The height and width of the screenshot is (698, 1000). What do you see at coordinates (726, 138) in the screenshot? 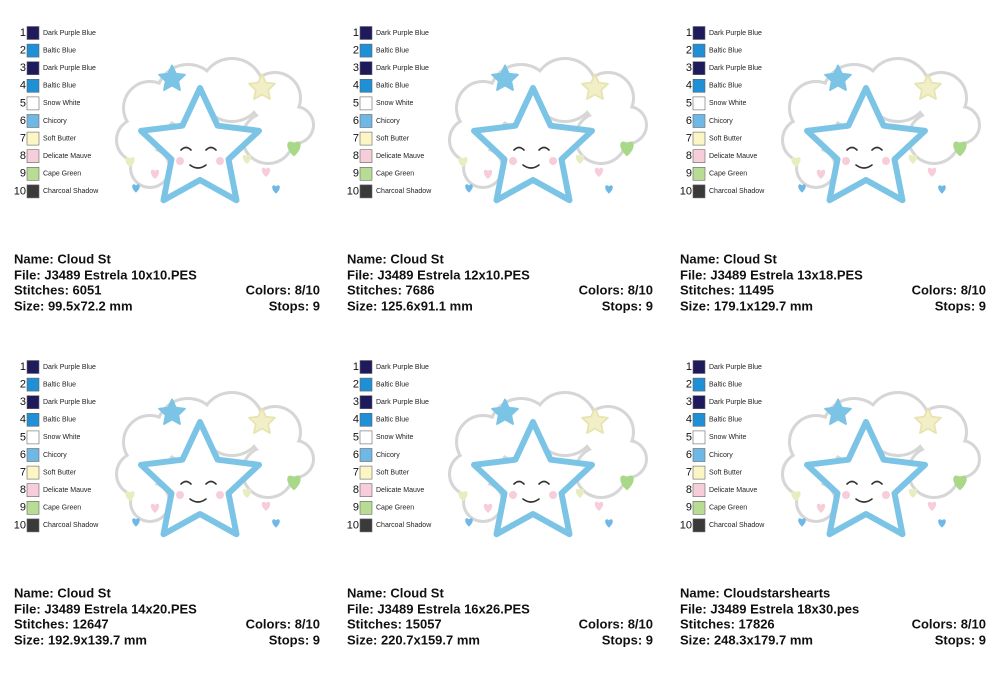
I see `color-name: Soft Butter` at bounding box center [726, 138].